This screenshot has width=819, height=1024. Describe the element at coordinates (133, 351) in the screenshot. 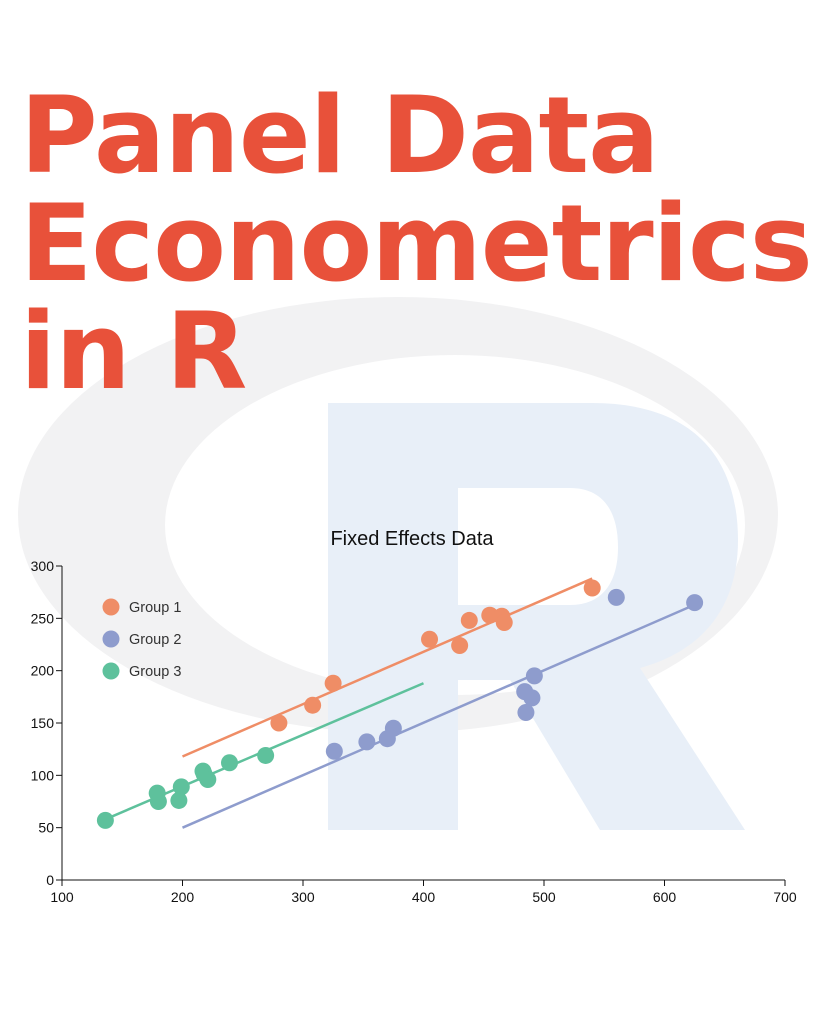

I see `title-line-3: in R` at that location.